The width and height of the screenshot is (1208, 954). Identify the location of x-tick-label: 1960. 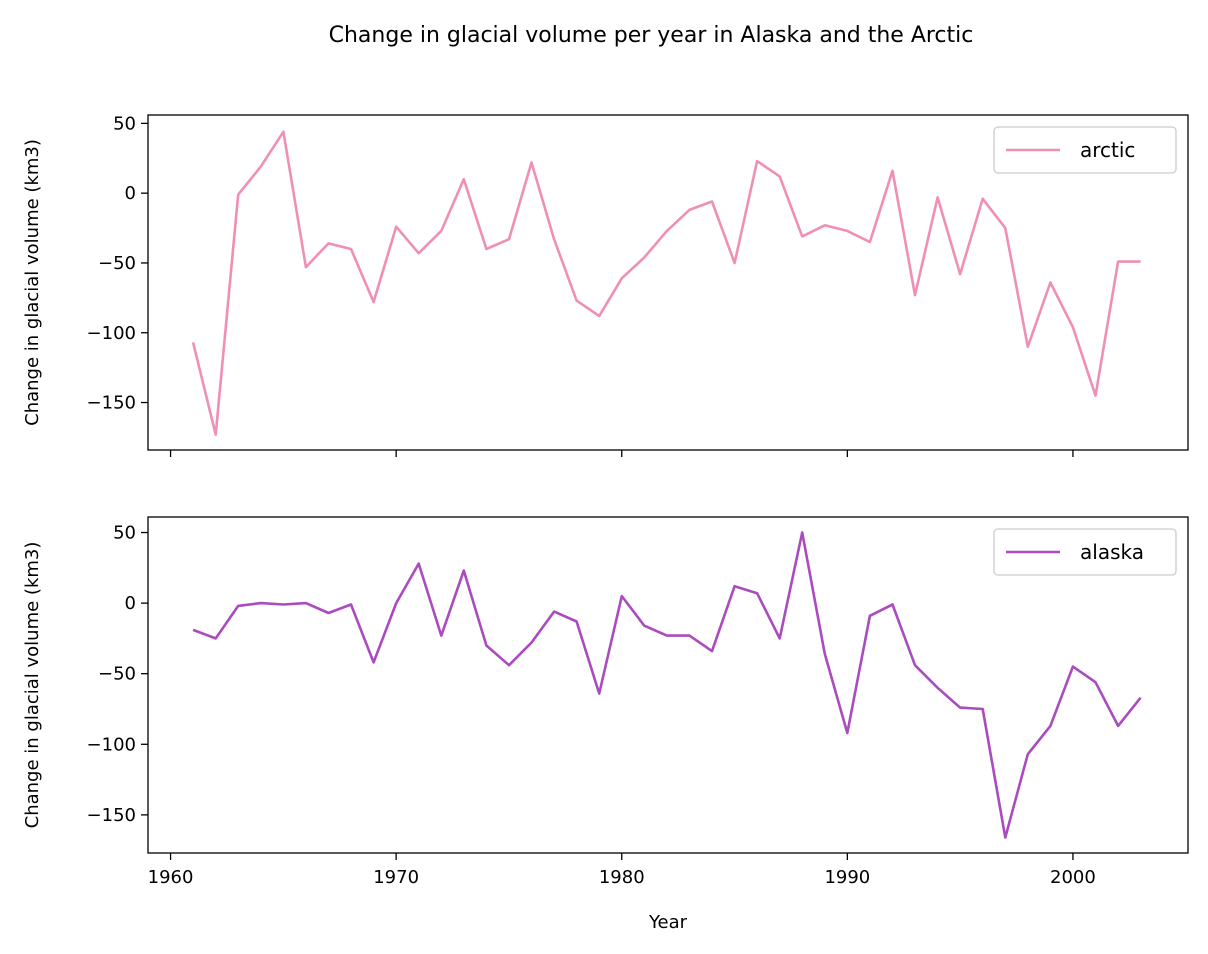
(171, 877).